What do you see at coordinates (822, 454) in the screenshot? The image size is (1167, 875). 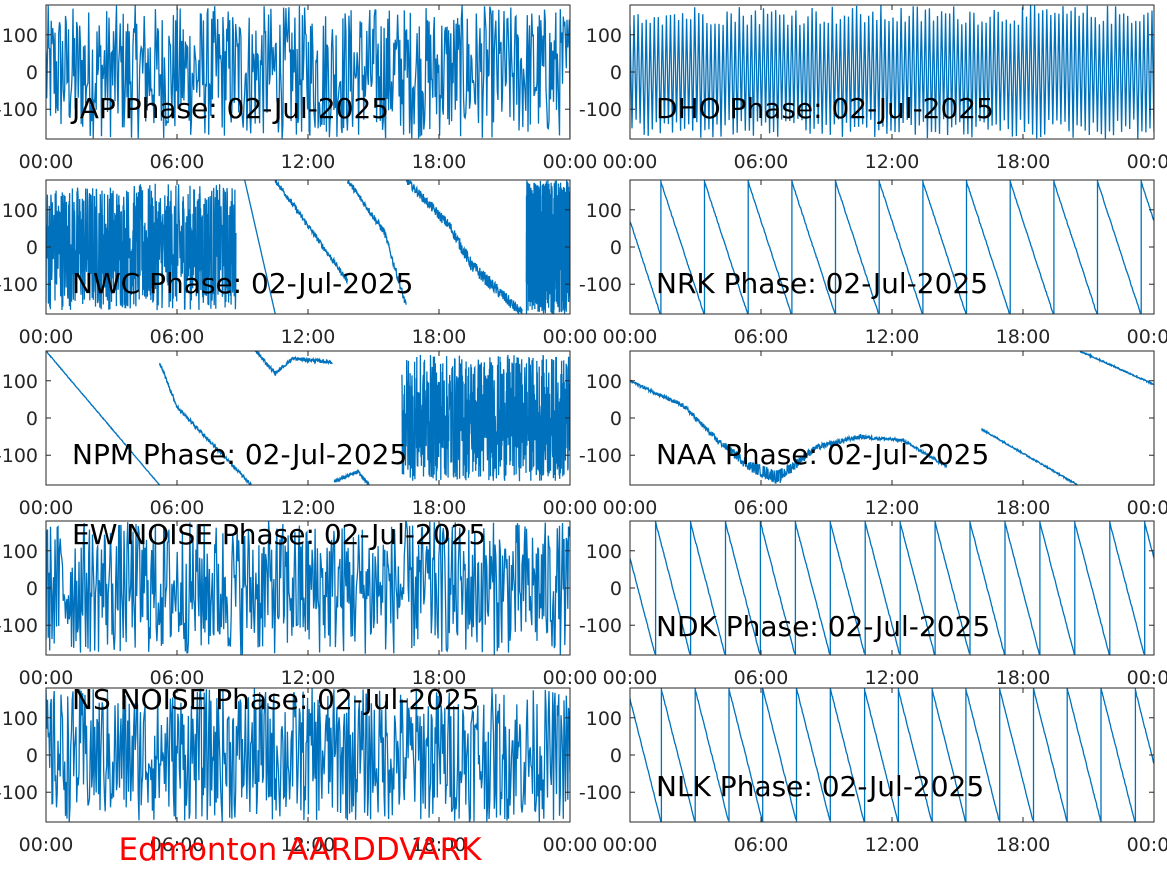 I see `panel-title: NAA Phase: 02-Jul-2025` at bounding box center [822, 454].